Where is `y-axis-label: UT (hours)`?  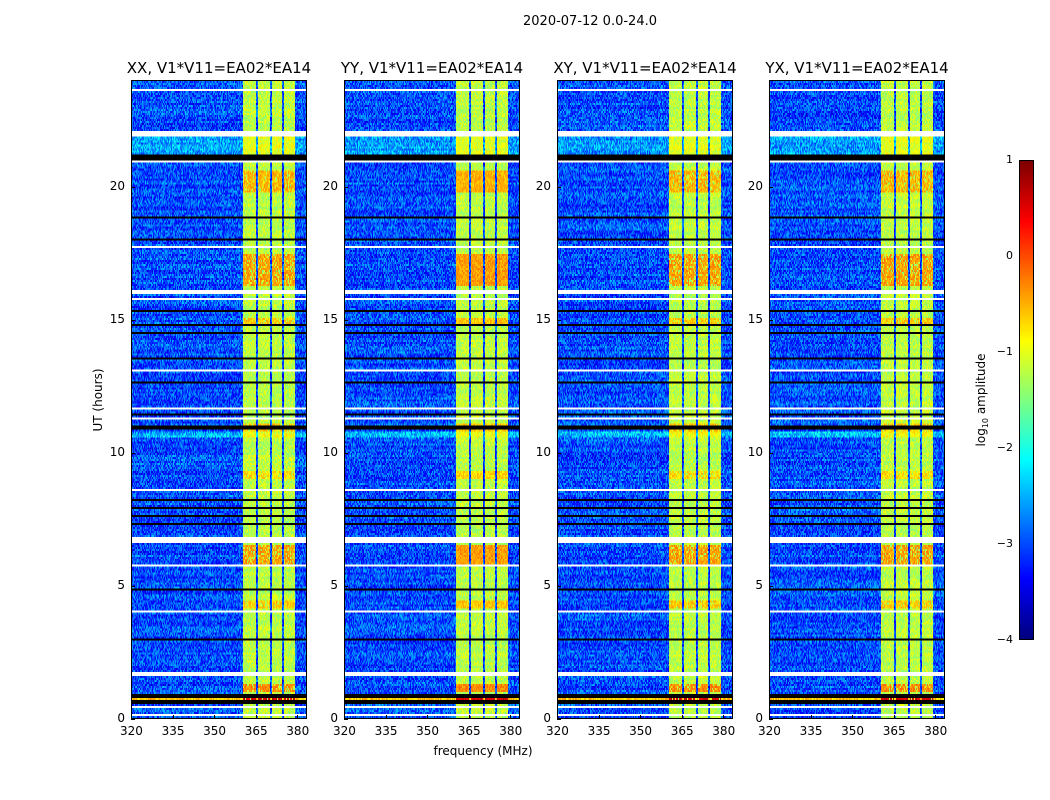 y-axis-label: UT (hours) is located at coordinates (98, 400).